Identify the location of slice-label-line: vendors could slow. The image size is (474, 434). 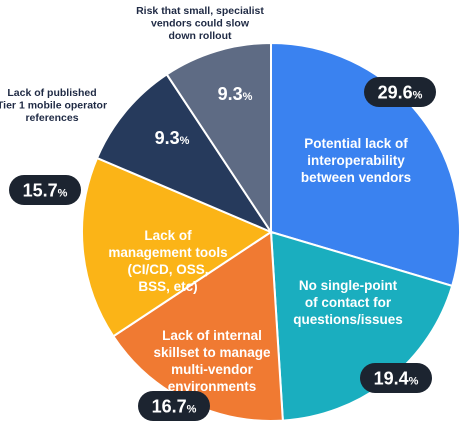
(200, 24).